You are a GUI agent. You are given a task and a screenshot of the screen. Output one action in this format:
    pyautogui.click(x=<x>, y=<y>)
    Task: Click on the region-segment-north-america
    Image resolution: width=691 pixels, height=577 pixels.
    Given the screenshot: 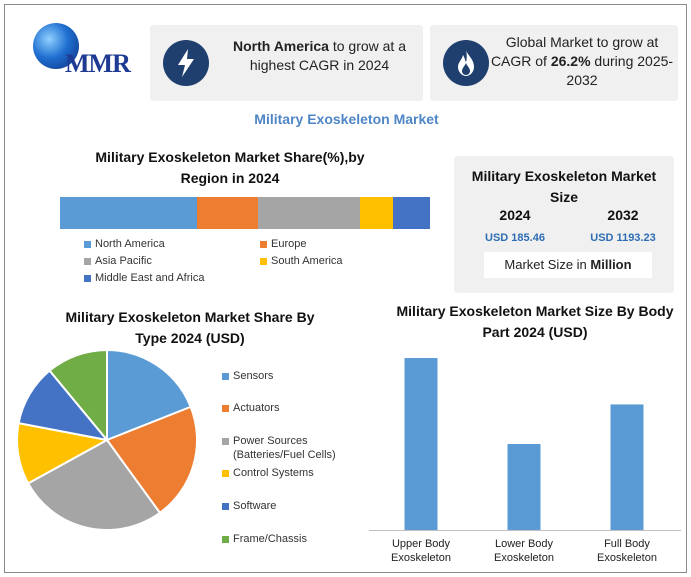 What is the action you would take?
    pyautogui.click(x=128, y=213)
    